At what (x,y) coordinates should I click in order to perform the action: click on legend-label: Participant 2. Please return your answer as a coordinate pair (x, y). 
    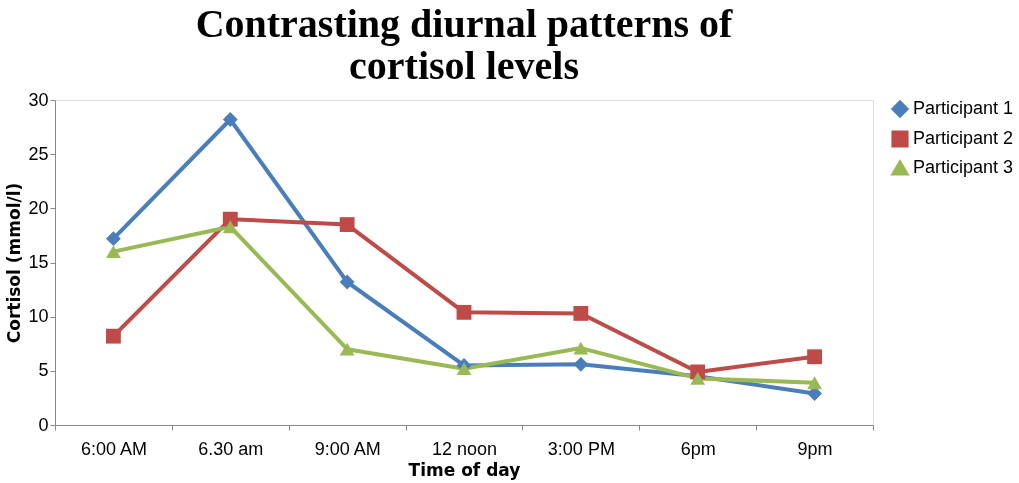
    Looking at the image, I should click on (963, 138).